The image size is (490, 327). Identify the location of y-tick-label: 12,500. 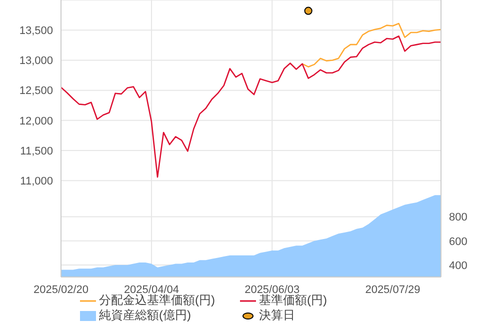
(36, 91).